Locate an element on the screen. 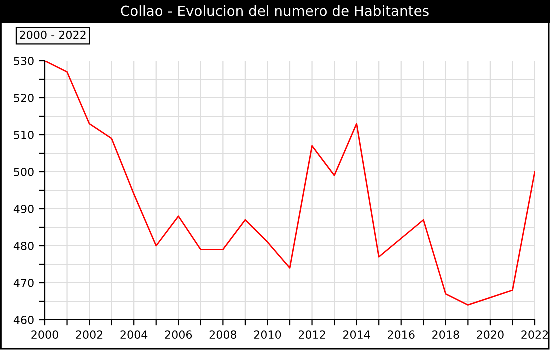 The width and height of the screenshot is (550, 350). y-tick-label: 520 is located at coordinates (24, 98).